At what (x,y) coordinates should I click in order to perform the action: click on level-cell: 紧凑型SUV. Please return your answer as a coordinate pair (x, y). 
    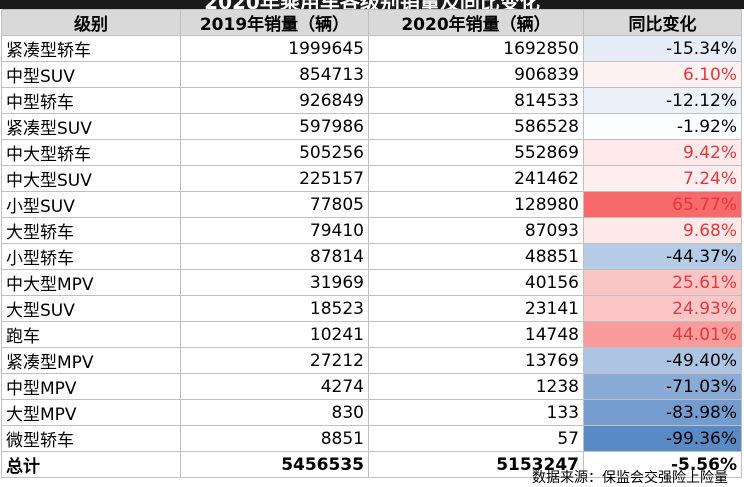
    Looking at the image, I should click on (91, 126).